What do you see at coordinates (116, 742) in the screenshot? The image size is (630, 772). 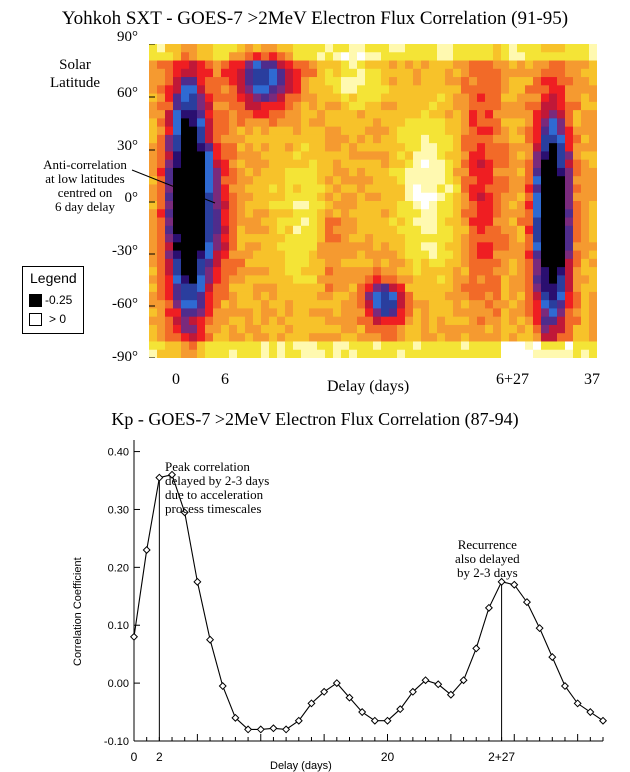 I see `y-tick-label: -0.10` at bounding box center [116, 742].